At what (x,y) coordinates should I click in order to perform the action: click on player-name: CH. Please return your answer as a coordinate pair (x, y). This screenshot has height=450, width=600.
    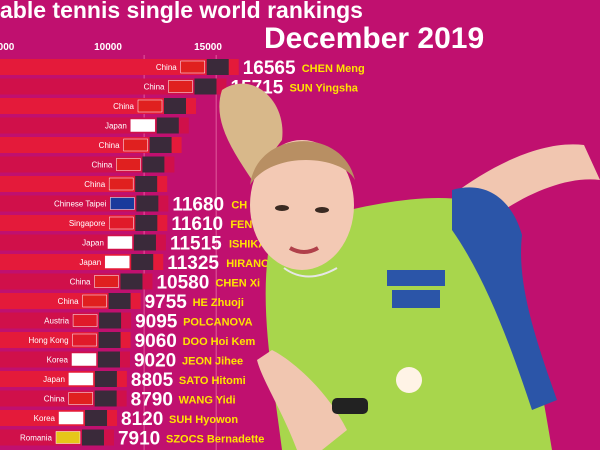
    Looking at the image, I should click on (239, 206).